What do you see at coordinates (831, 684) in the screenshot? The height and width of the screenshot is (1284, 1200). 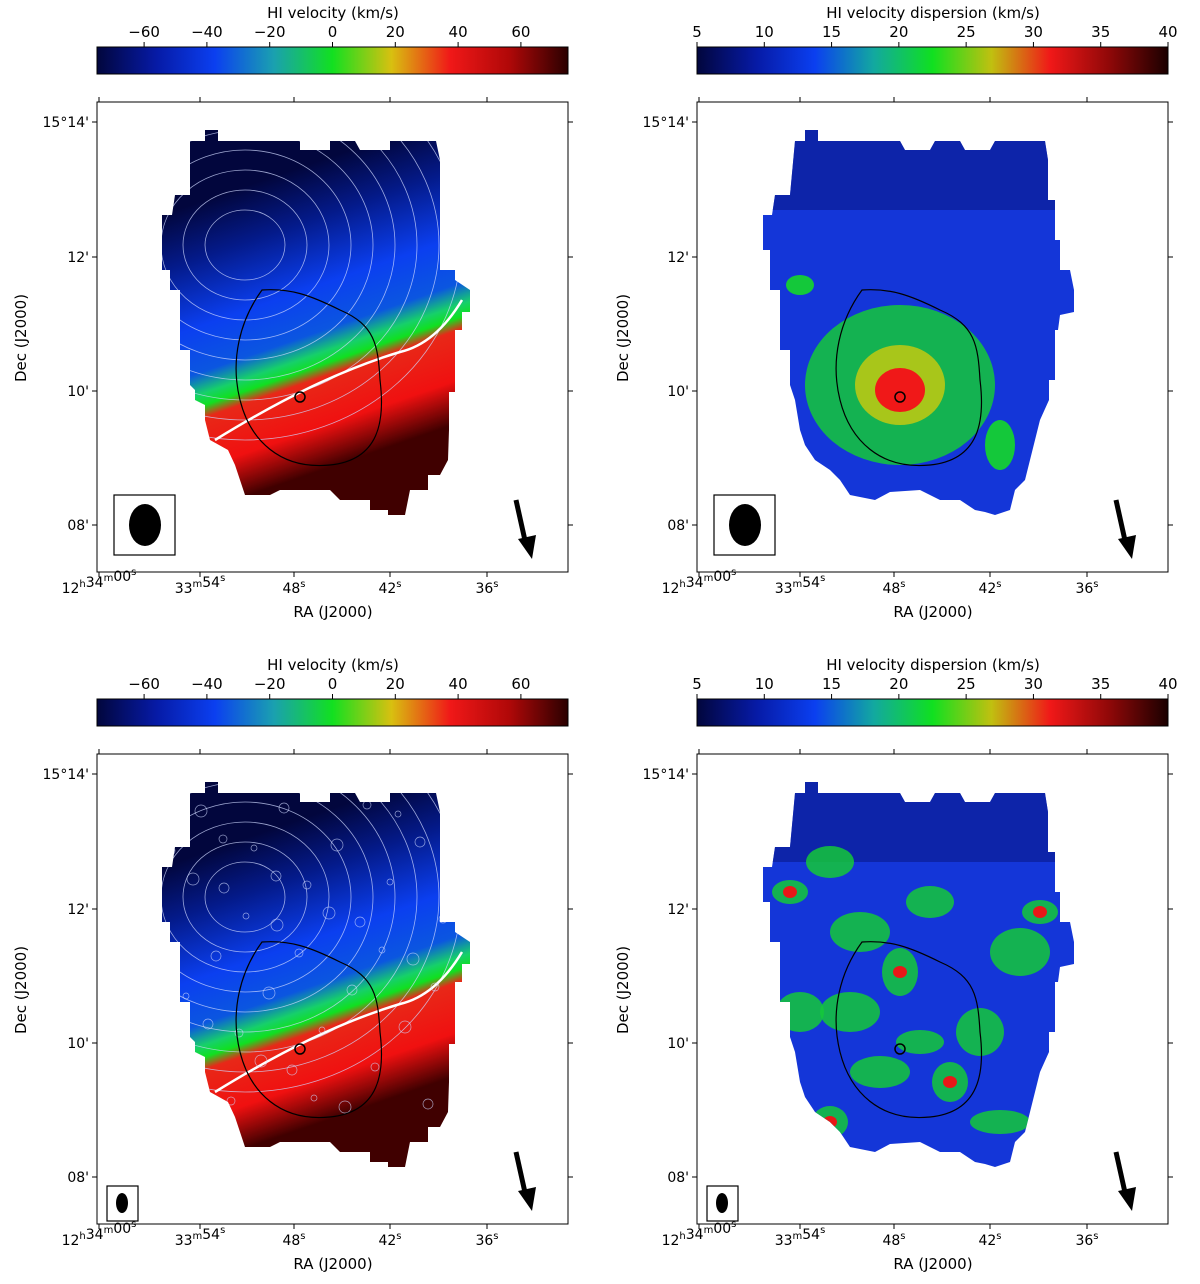 I see `colorbar-tick-label: 15` at bounding box center [831, 684].